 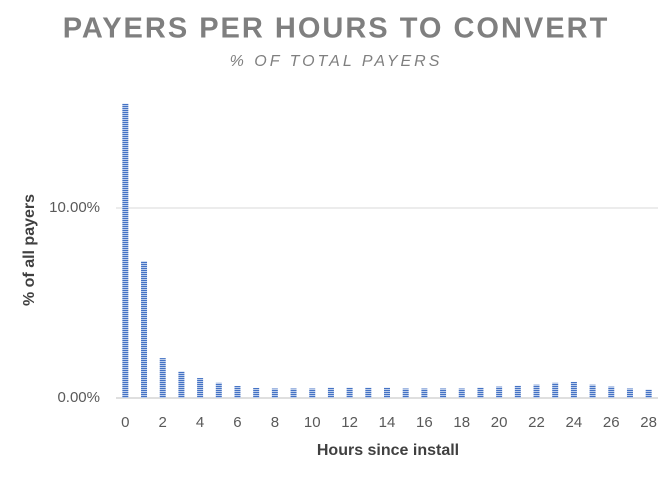 What do you see at coordinates (461, 422) in the screenshot?
I see `x-tick-label: 18` at bounding box center [461, 422].